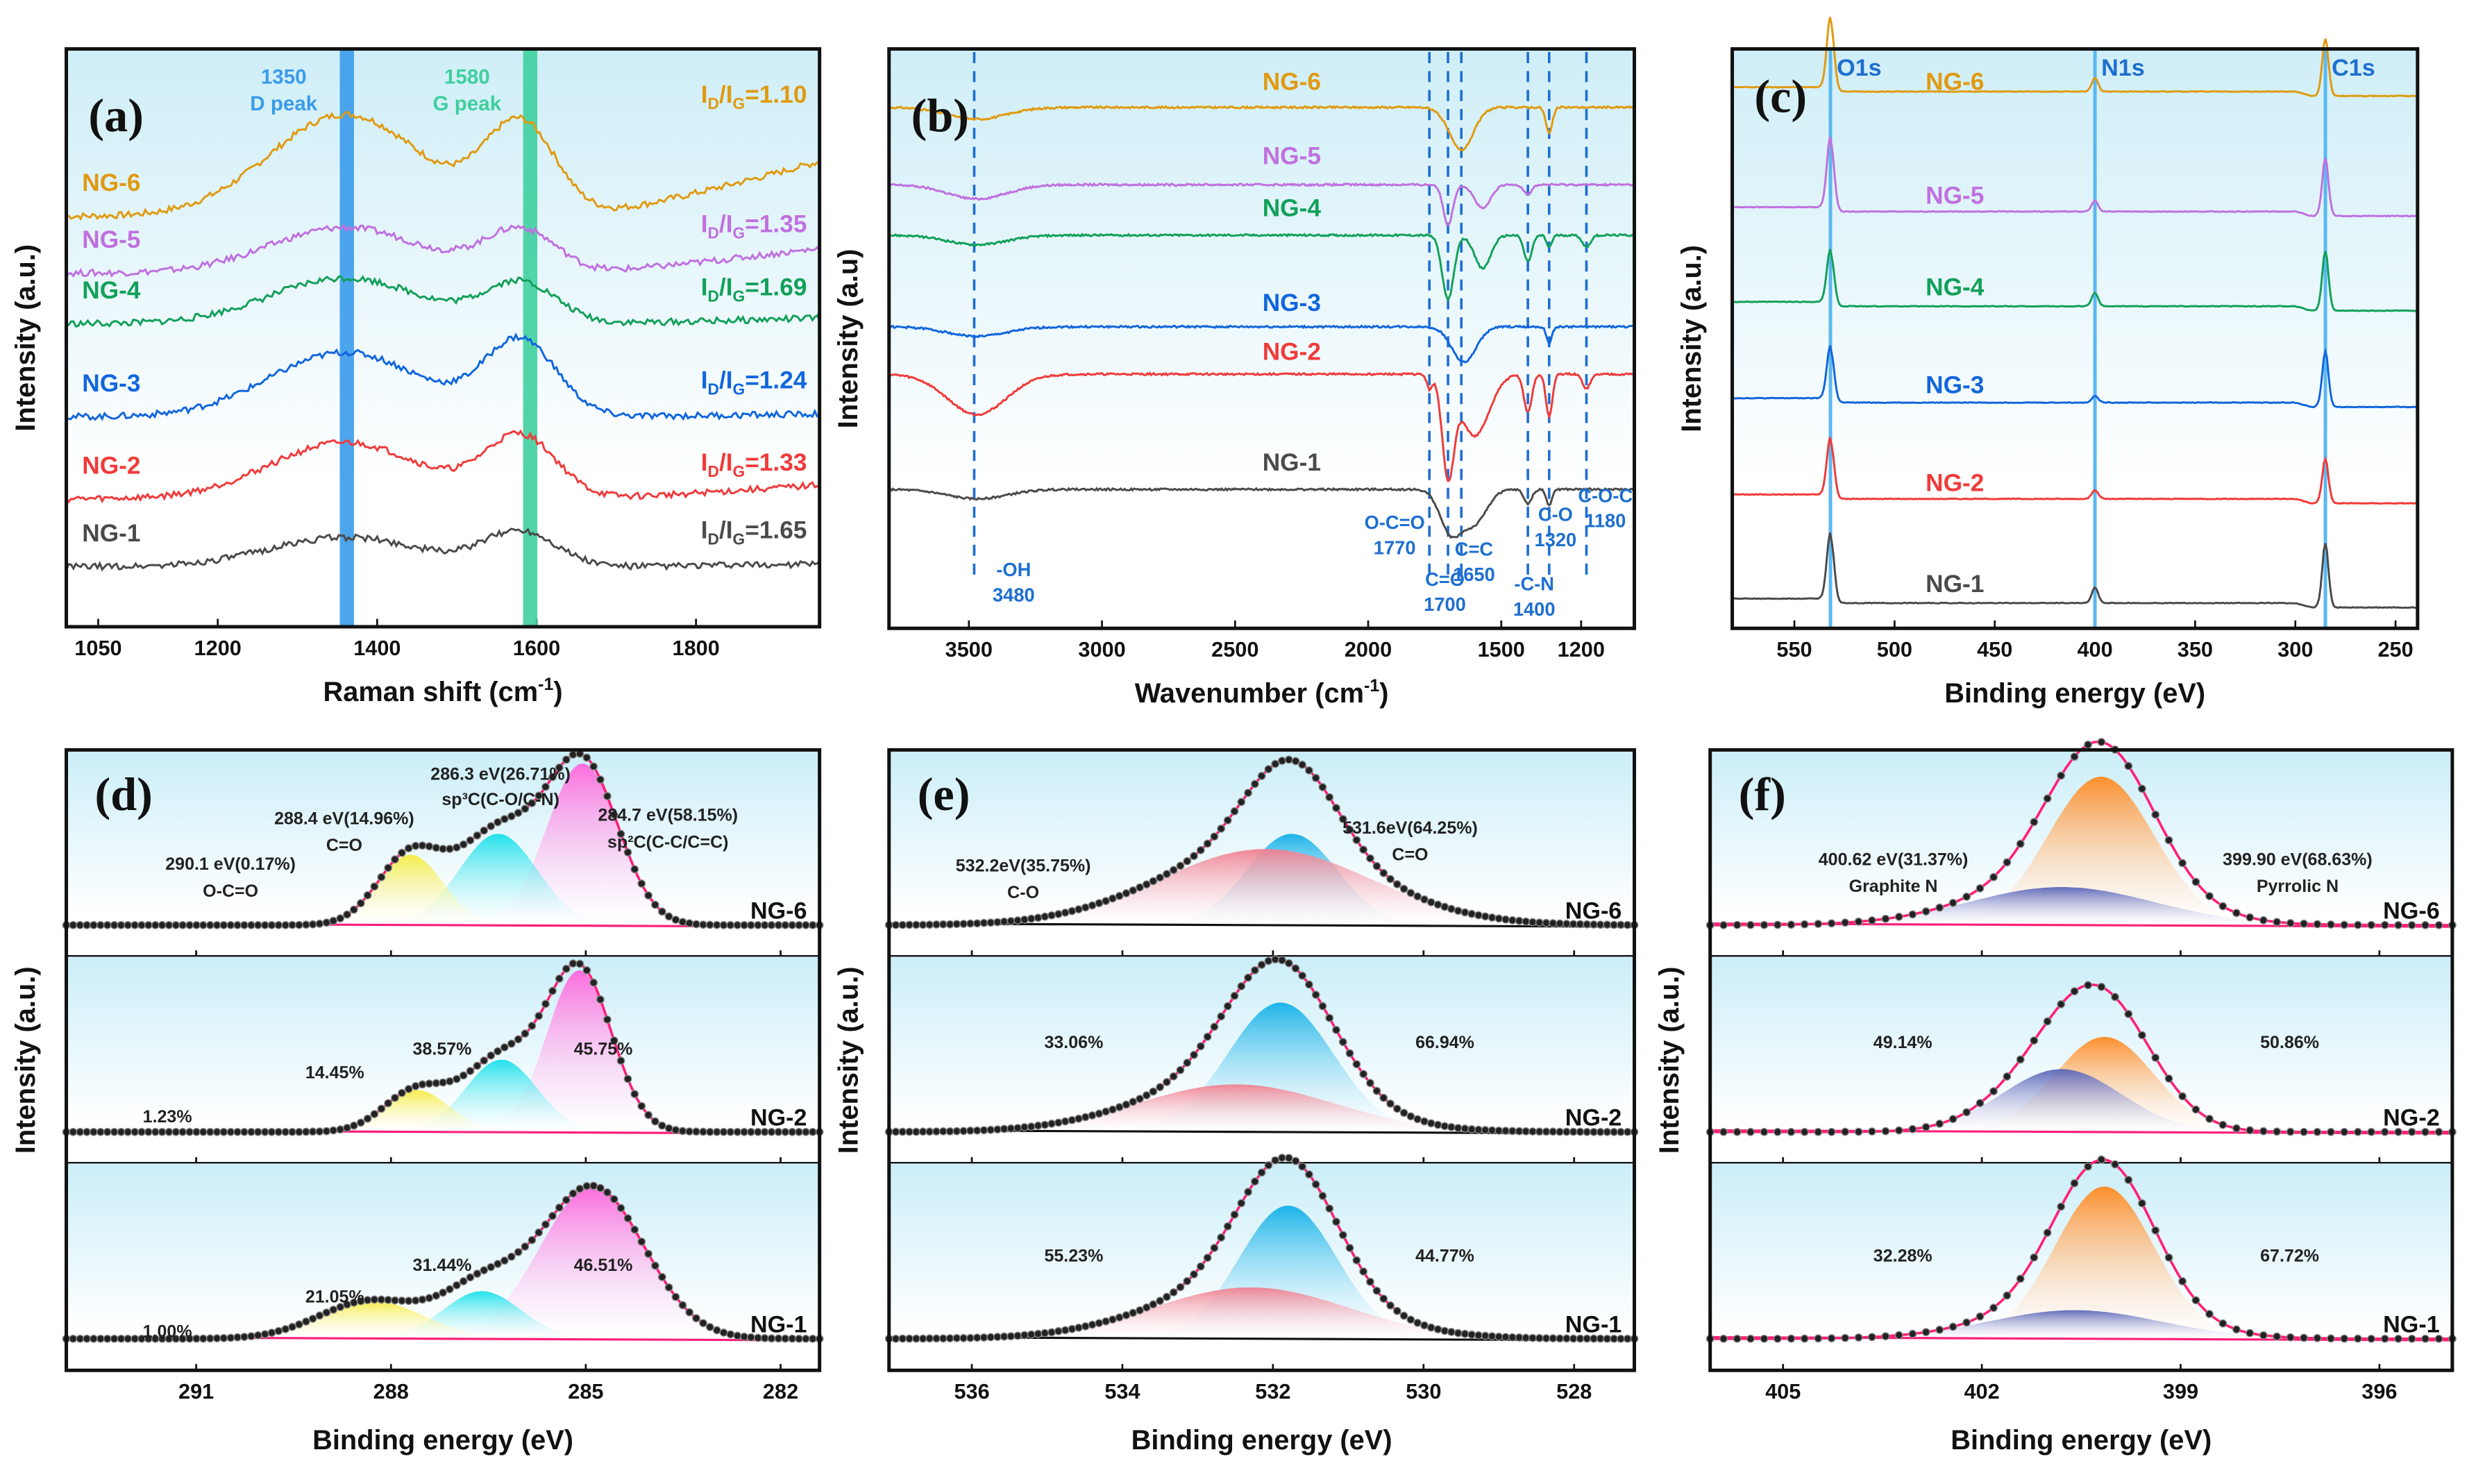 The image size is (2476, 1484). I want to click on subpanel-NG-1: NG-1 32.28% 67.72%, so click(2081, 1263).